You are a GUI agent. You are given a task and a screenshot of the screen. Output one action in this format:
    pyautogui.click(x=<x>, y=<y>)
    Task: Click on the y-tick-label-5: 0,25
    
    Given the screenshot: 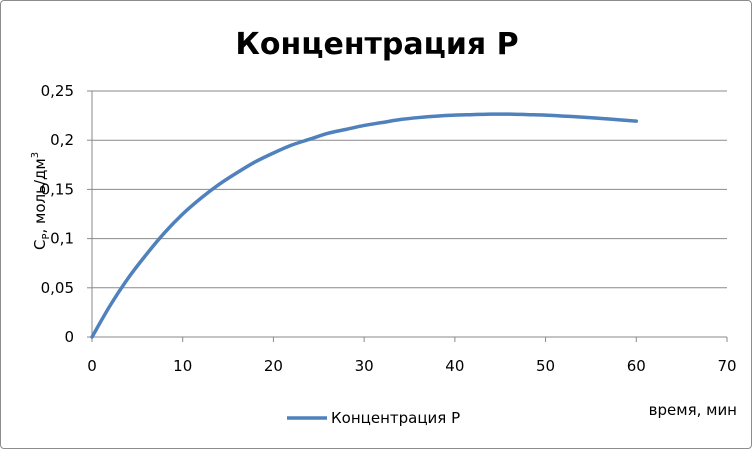 What is the action you would take?
    pyautogui.click(x=57, y=91)
    